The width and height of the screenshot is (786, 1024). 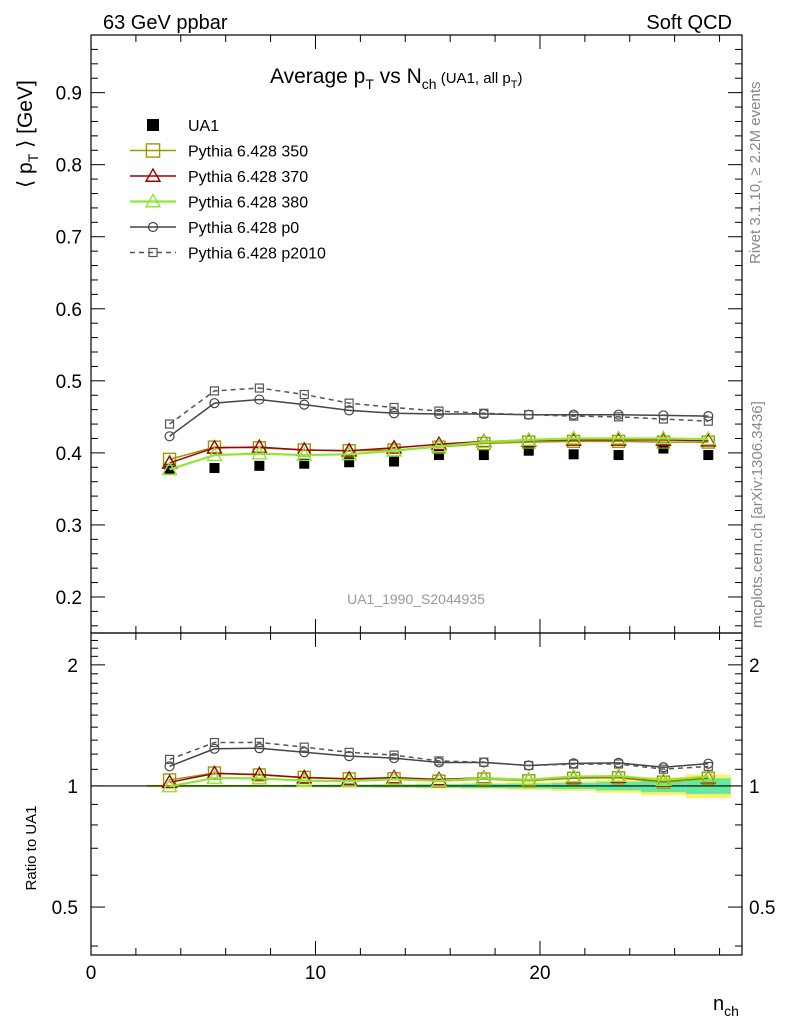 I want to click on main-y-tick-label: 0.2, so click(x=69, y=598).